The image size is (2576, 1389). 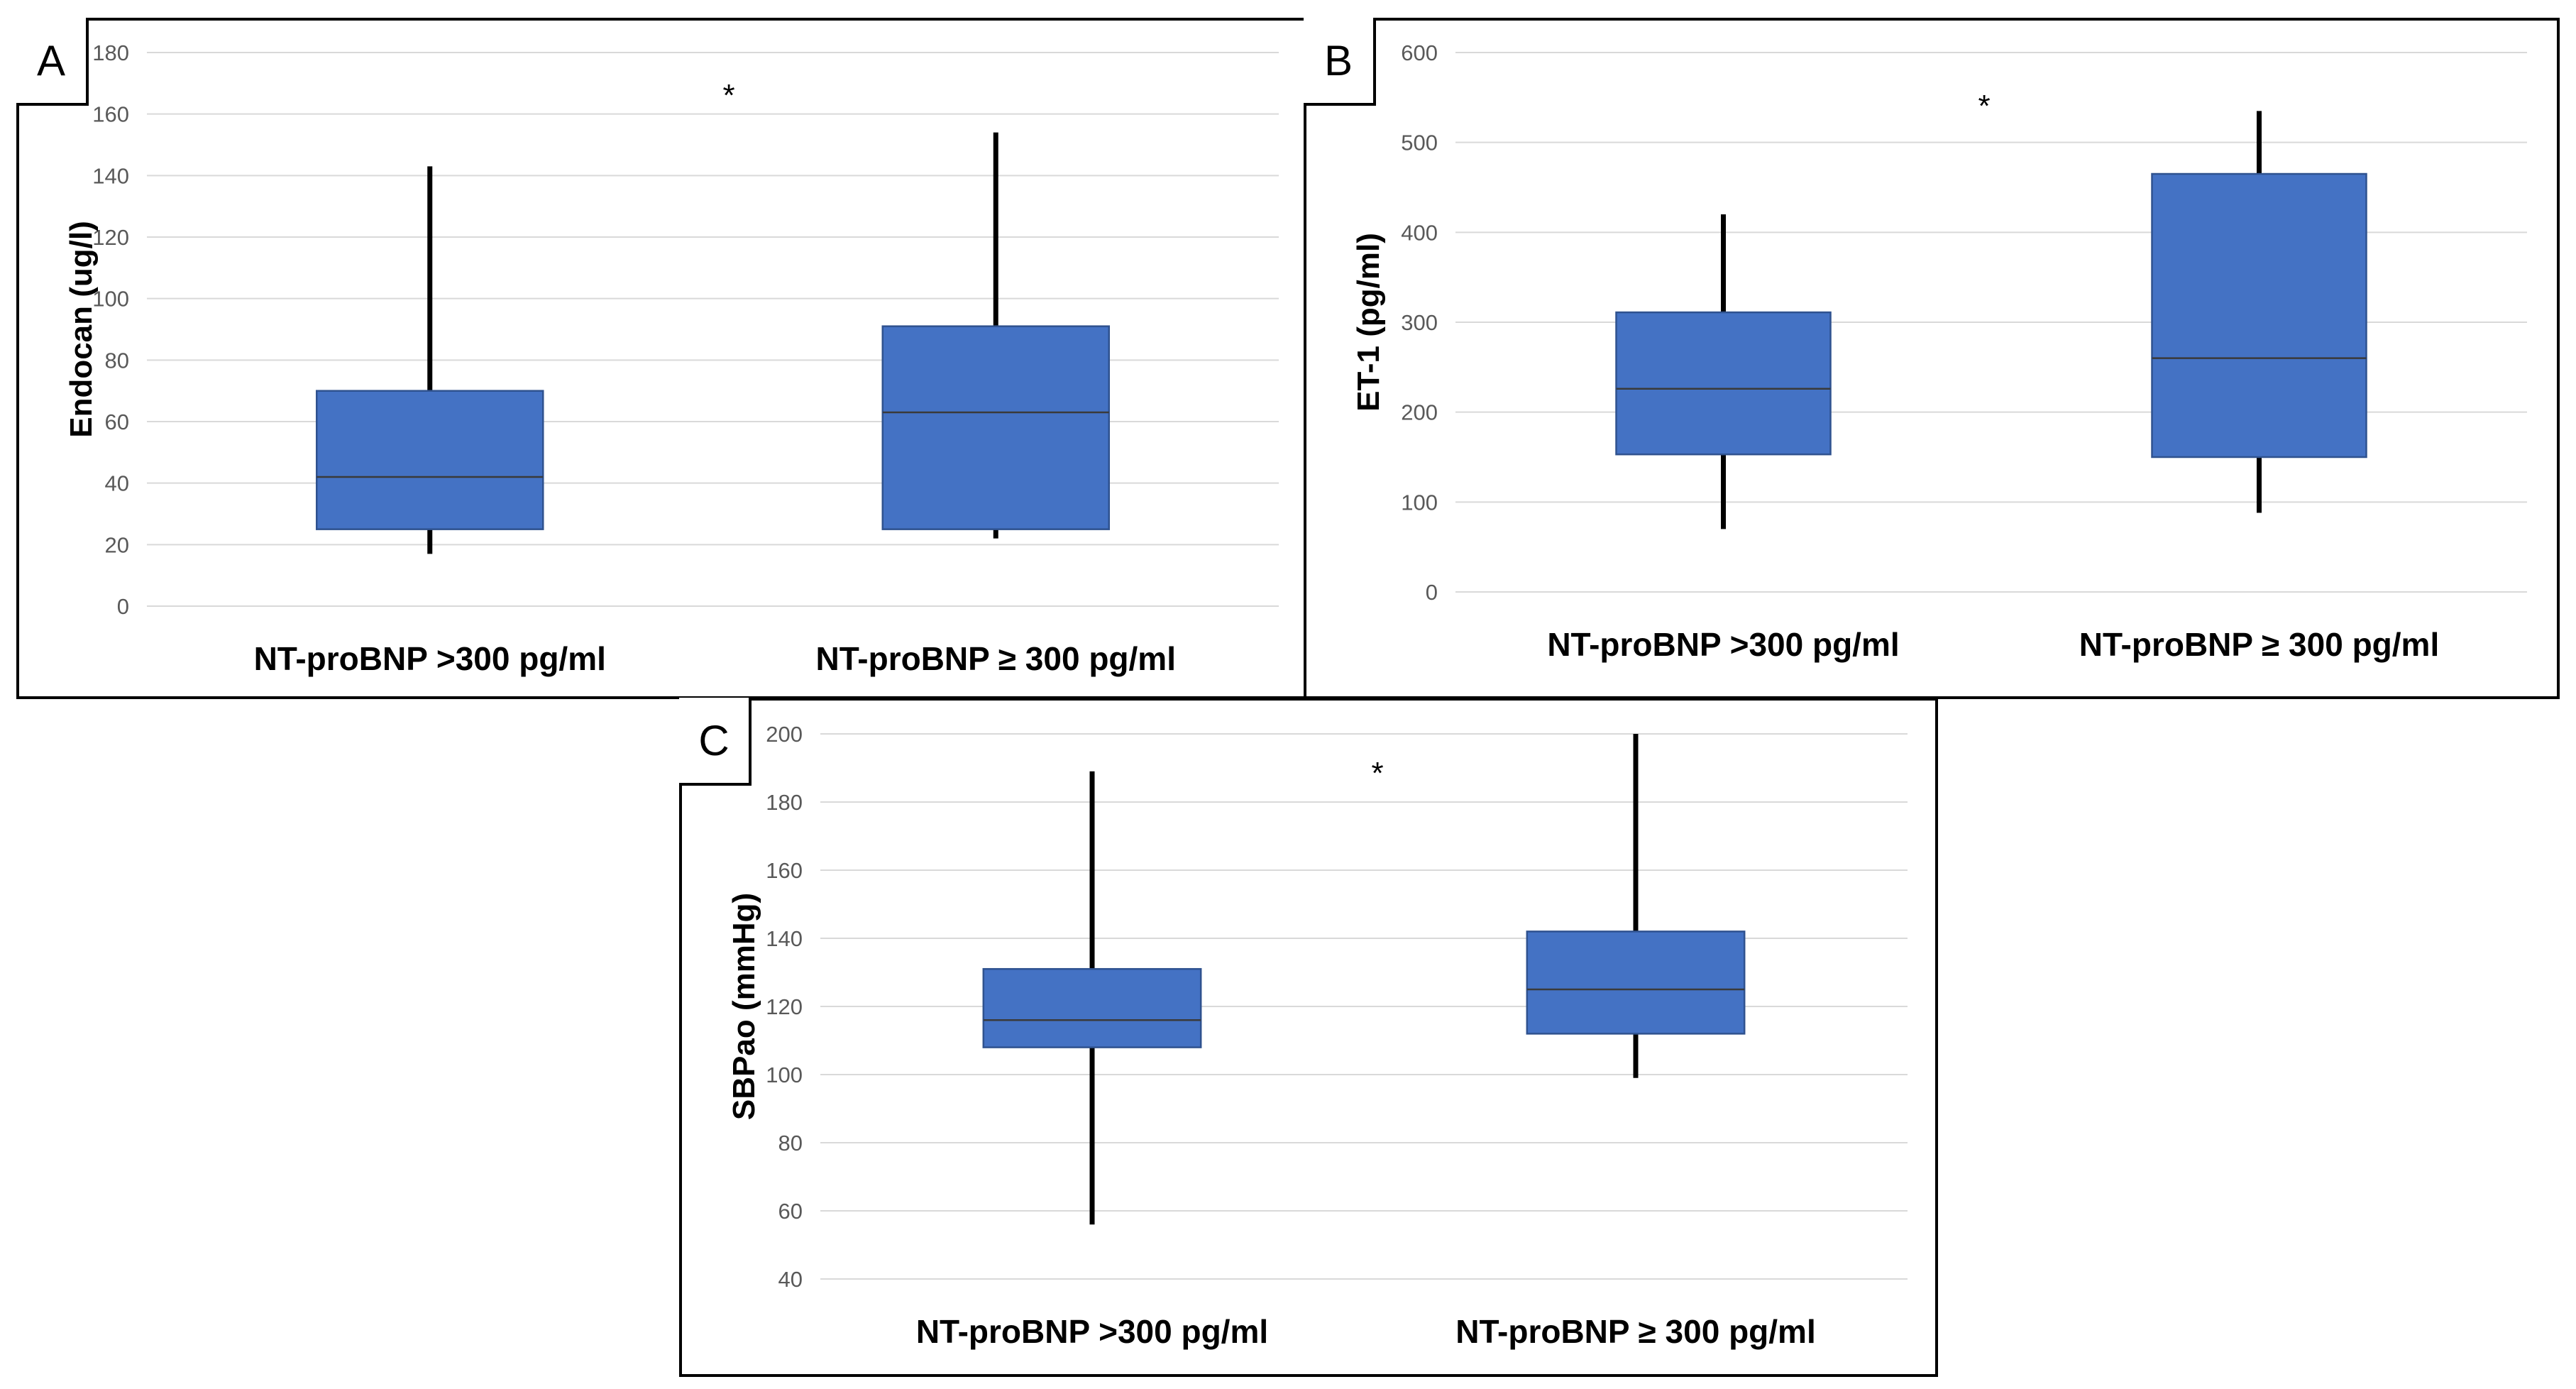 What do you see at coordinates (1340, 62) in the screenshot?
I see `panel-letter-b: B` at bounding box center [1340, 62].